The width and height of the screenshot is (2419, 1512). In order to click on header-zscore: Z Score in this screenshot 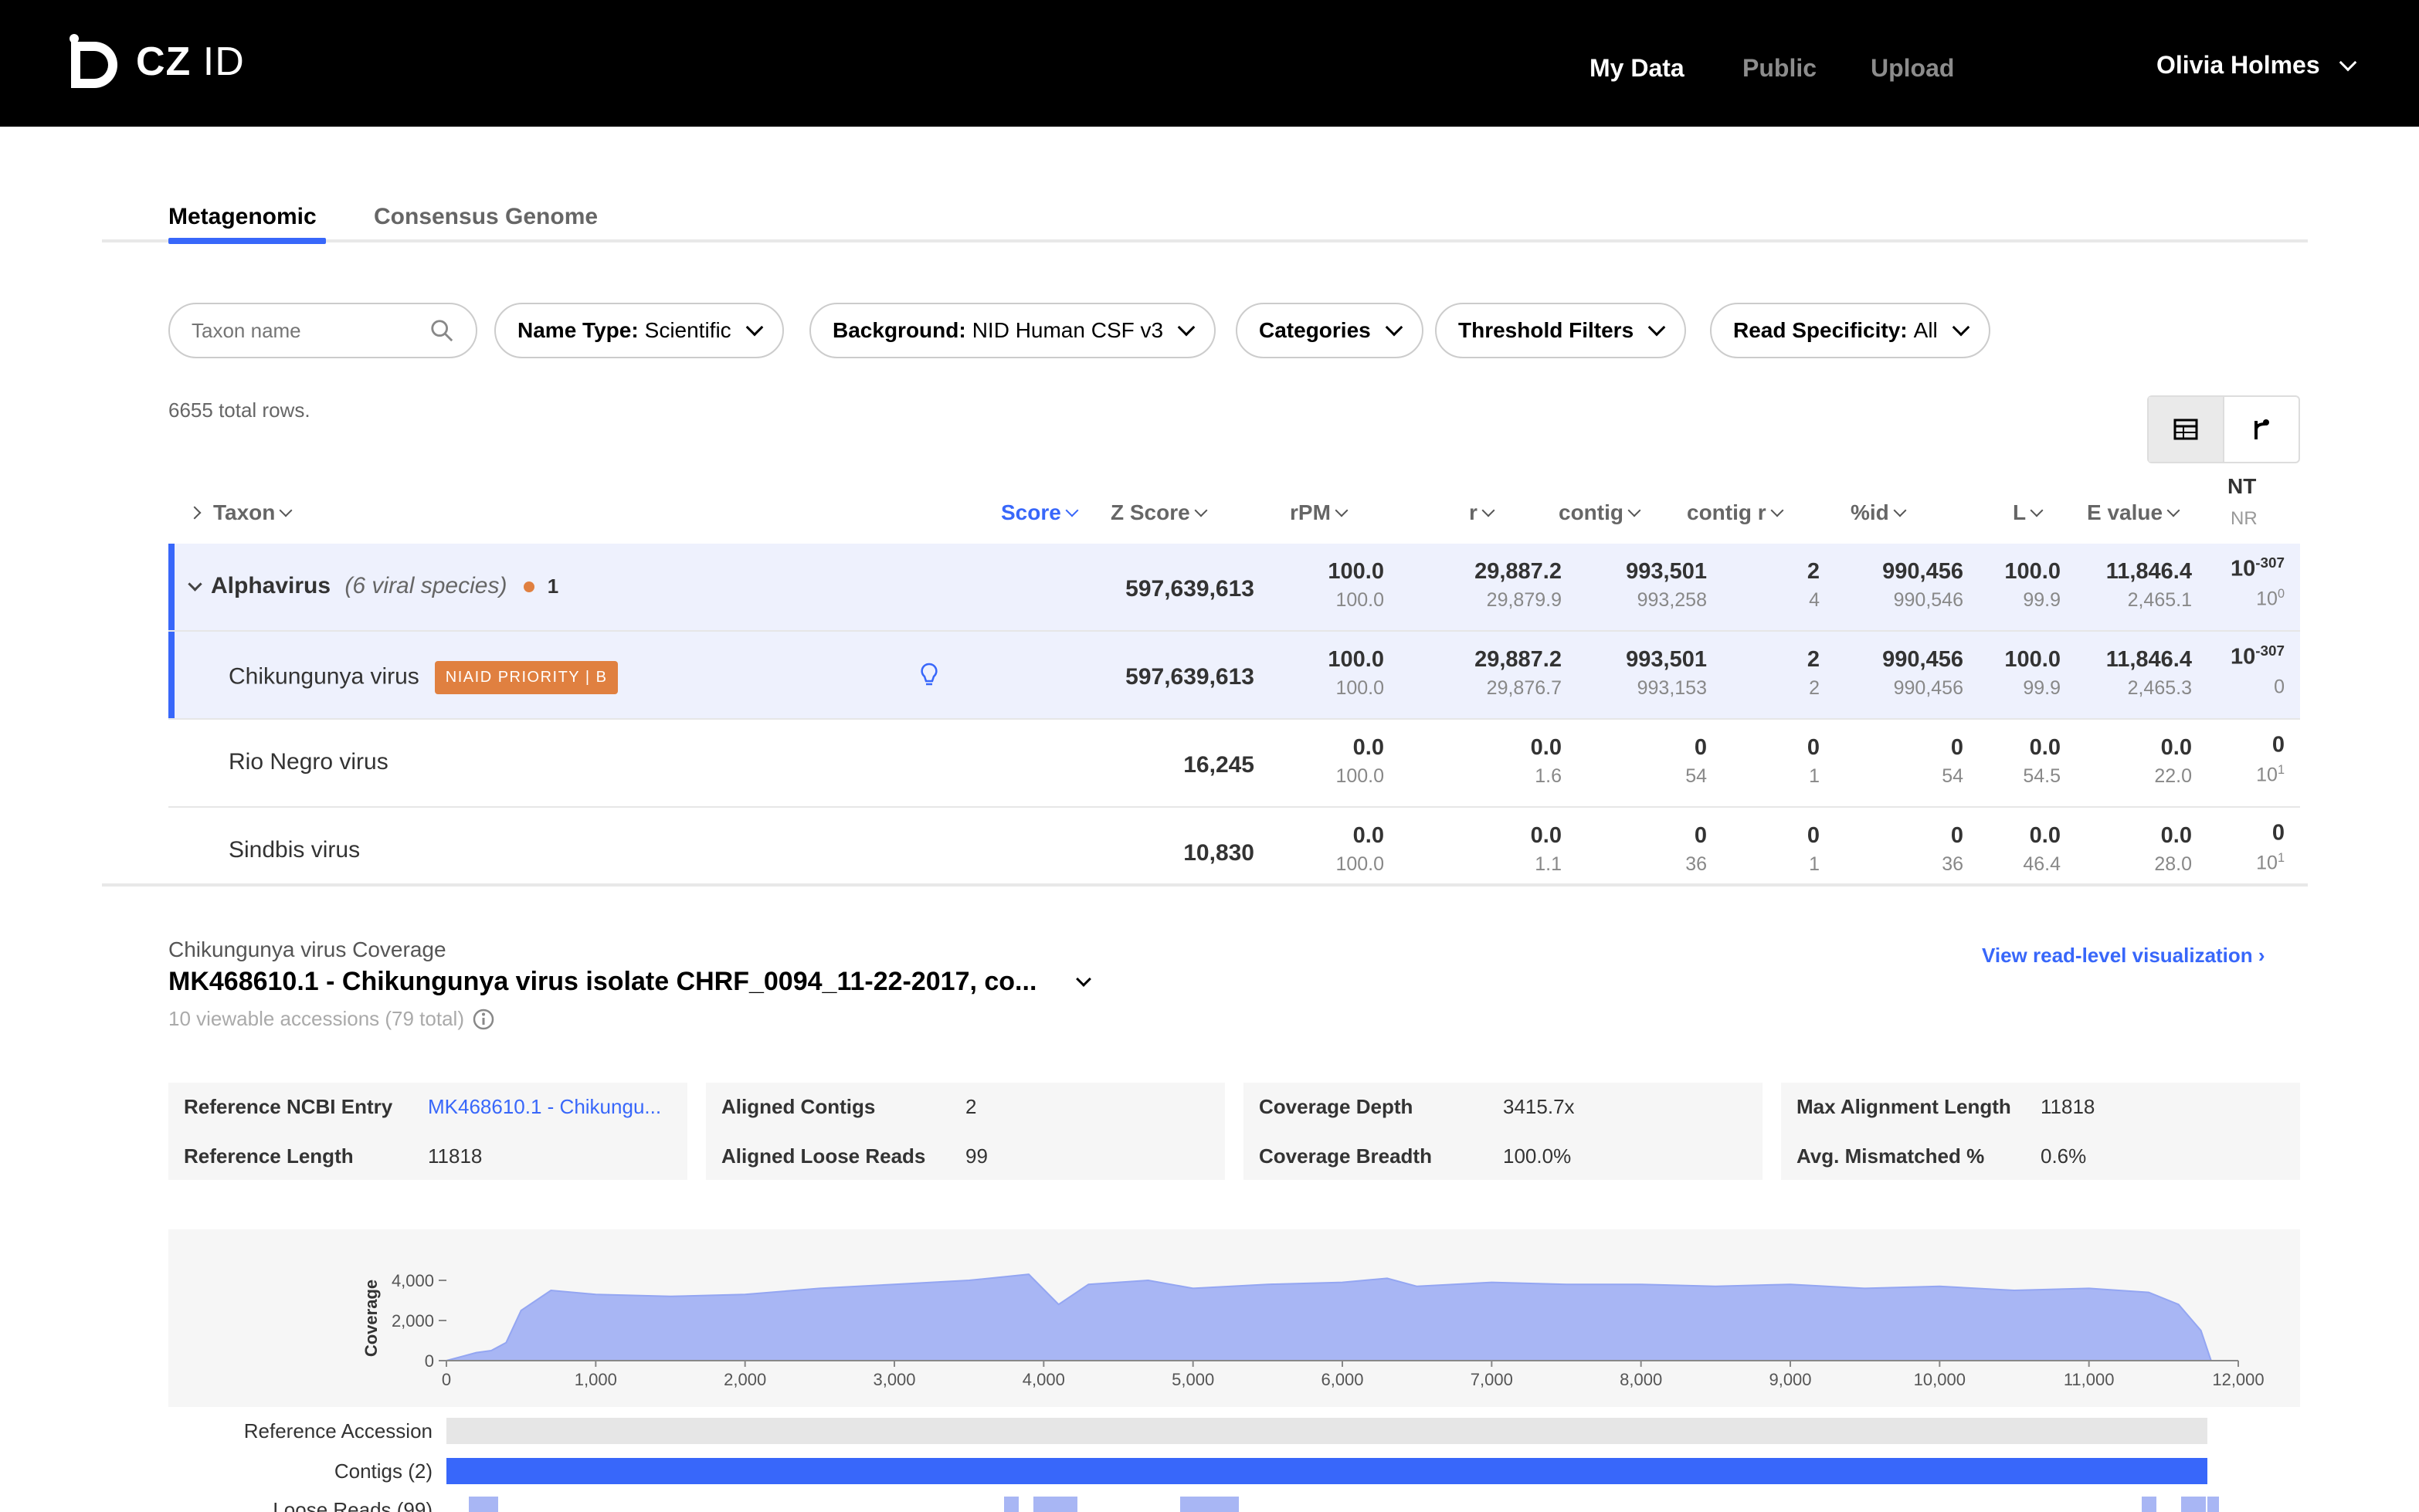, I will do `click(1160, 512)`.